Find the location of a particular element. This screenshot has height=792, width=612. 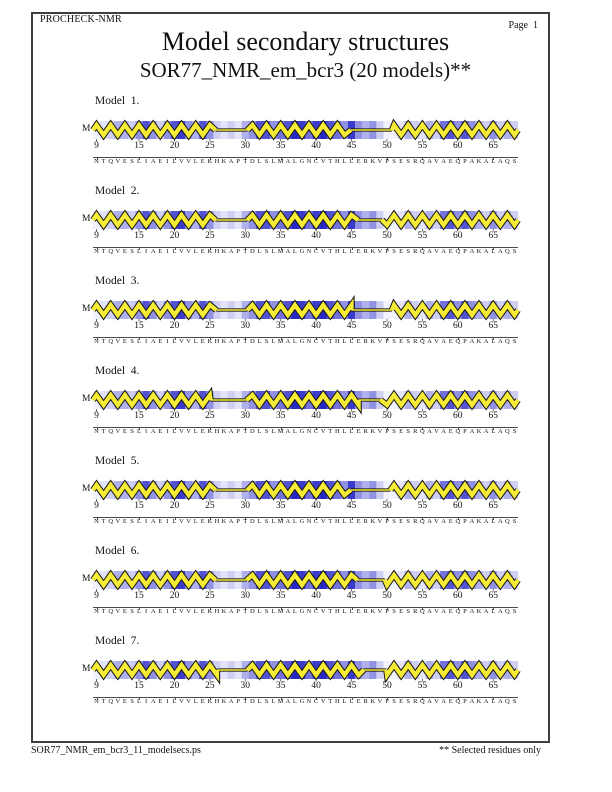

sequence-letter: I is located at coordinates (167, 521).